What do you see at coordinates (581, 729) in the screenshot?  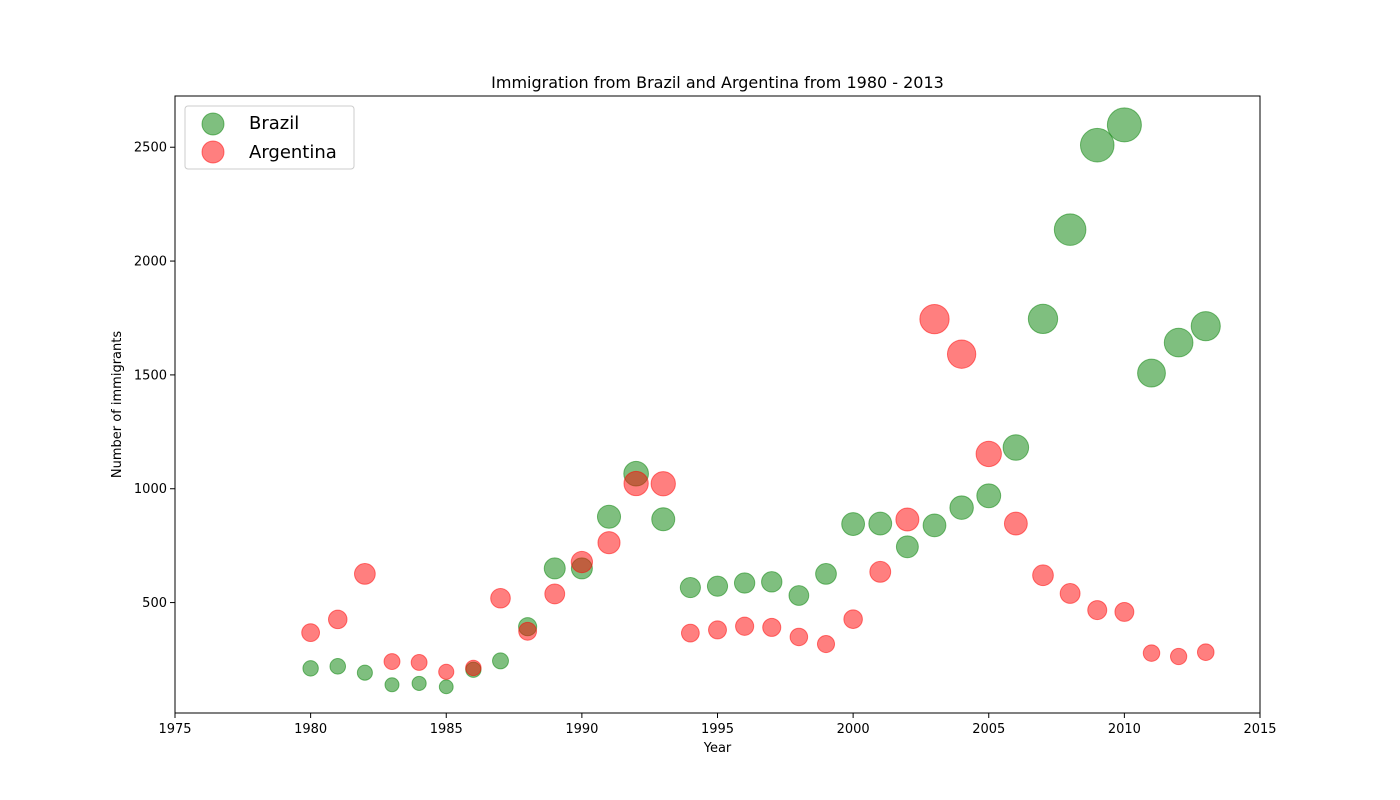 I see `x-tick-label: 1990` at bounding box center [581, 729].